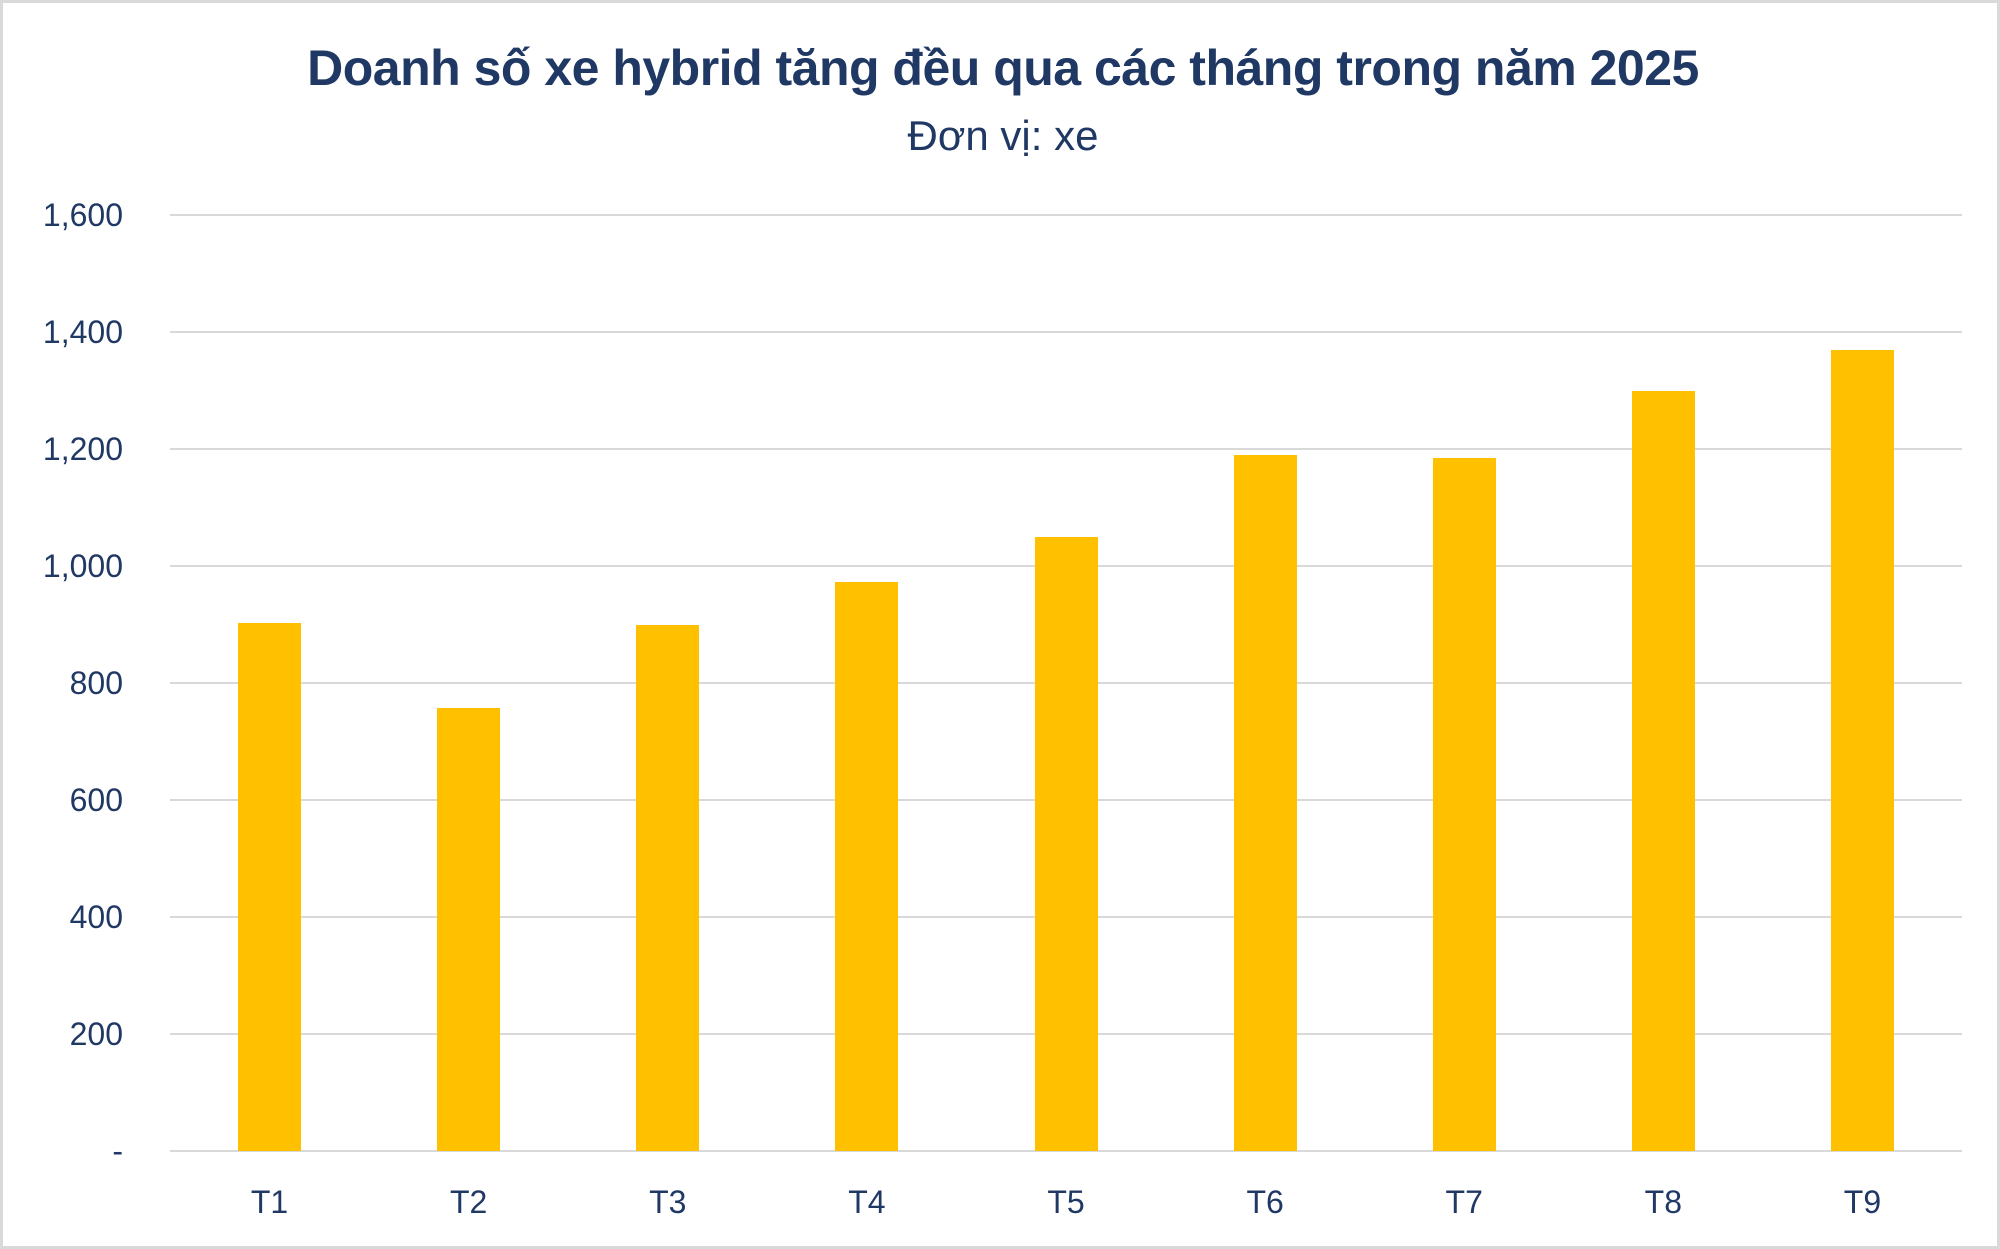 This screenshot has width=2000, height=1249. Describe the element at coordinates (82, 332) in the screenshot. I see `y-axis-tick-label: 1,400` at that location.